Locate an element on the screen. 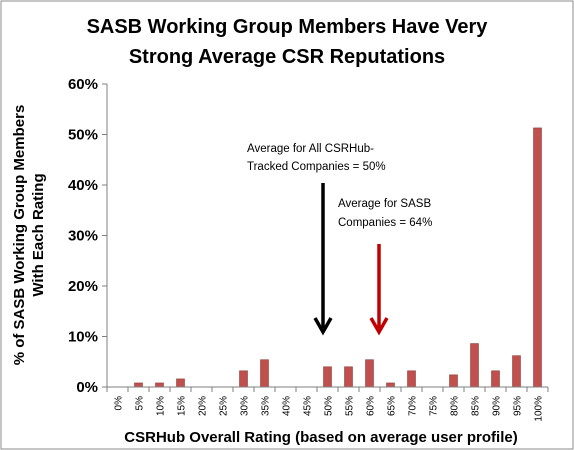  bar-80pct is located at coordinates (453, 381).